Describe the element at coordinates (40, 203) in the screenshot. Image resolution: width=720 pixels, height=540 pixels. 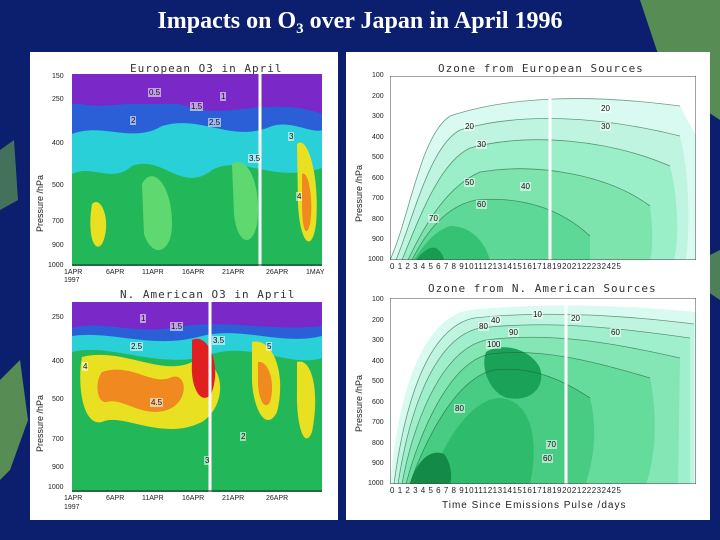
I see `left-top-ylabel: Pressure /hPa` at that location.